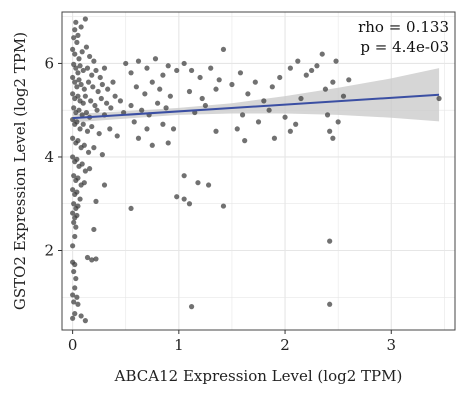  Describe the element at coordinates (258, 376) in the screenshot. I see `x-axis-title: ABCA12 Expression Level (log2 TPM)` at that location.